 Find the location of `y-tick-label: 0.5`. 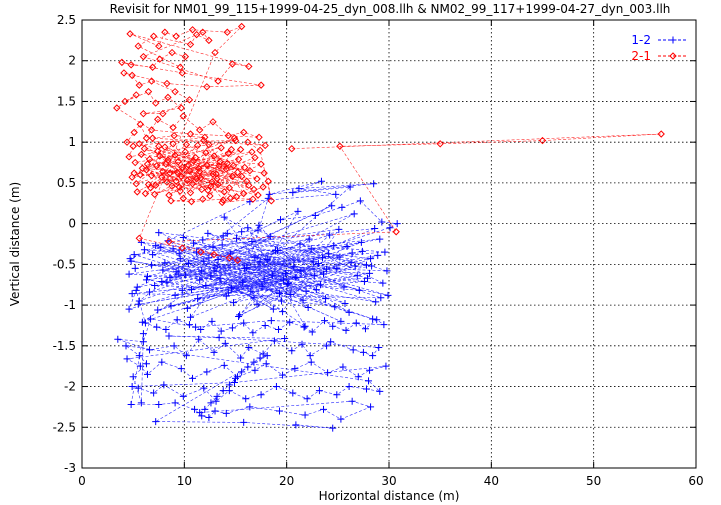

y-tick-label: 0.5 is located at coordinates (66, 183).